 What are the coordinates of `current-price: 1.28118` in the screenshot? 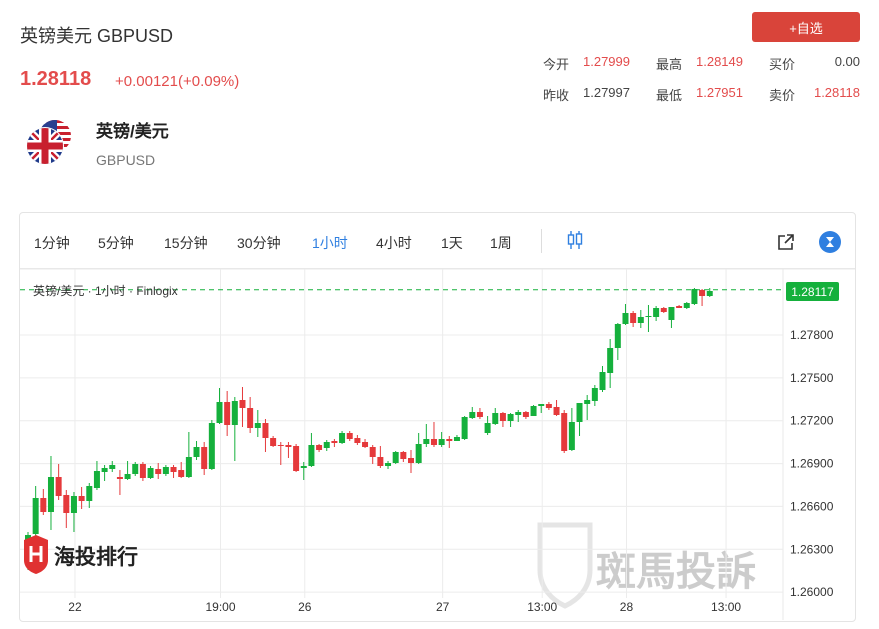 It's located at (56, 79).